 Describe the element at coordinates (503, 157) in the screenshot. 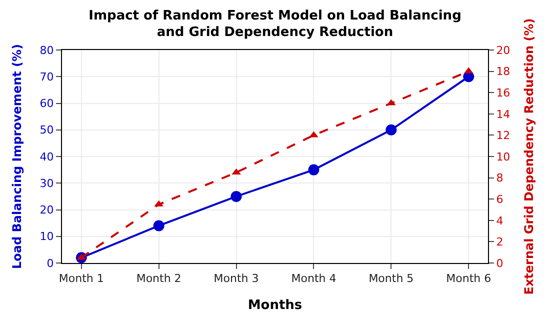

I see `y2-tick-label: 10` at that location.